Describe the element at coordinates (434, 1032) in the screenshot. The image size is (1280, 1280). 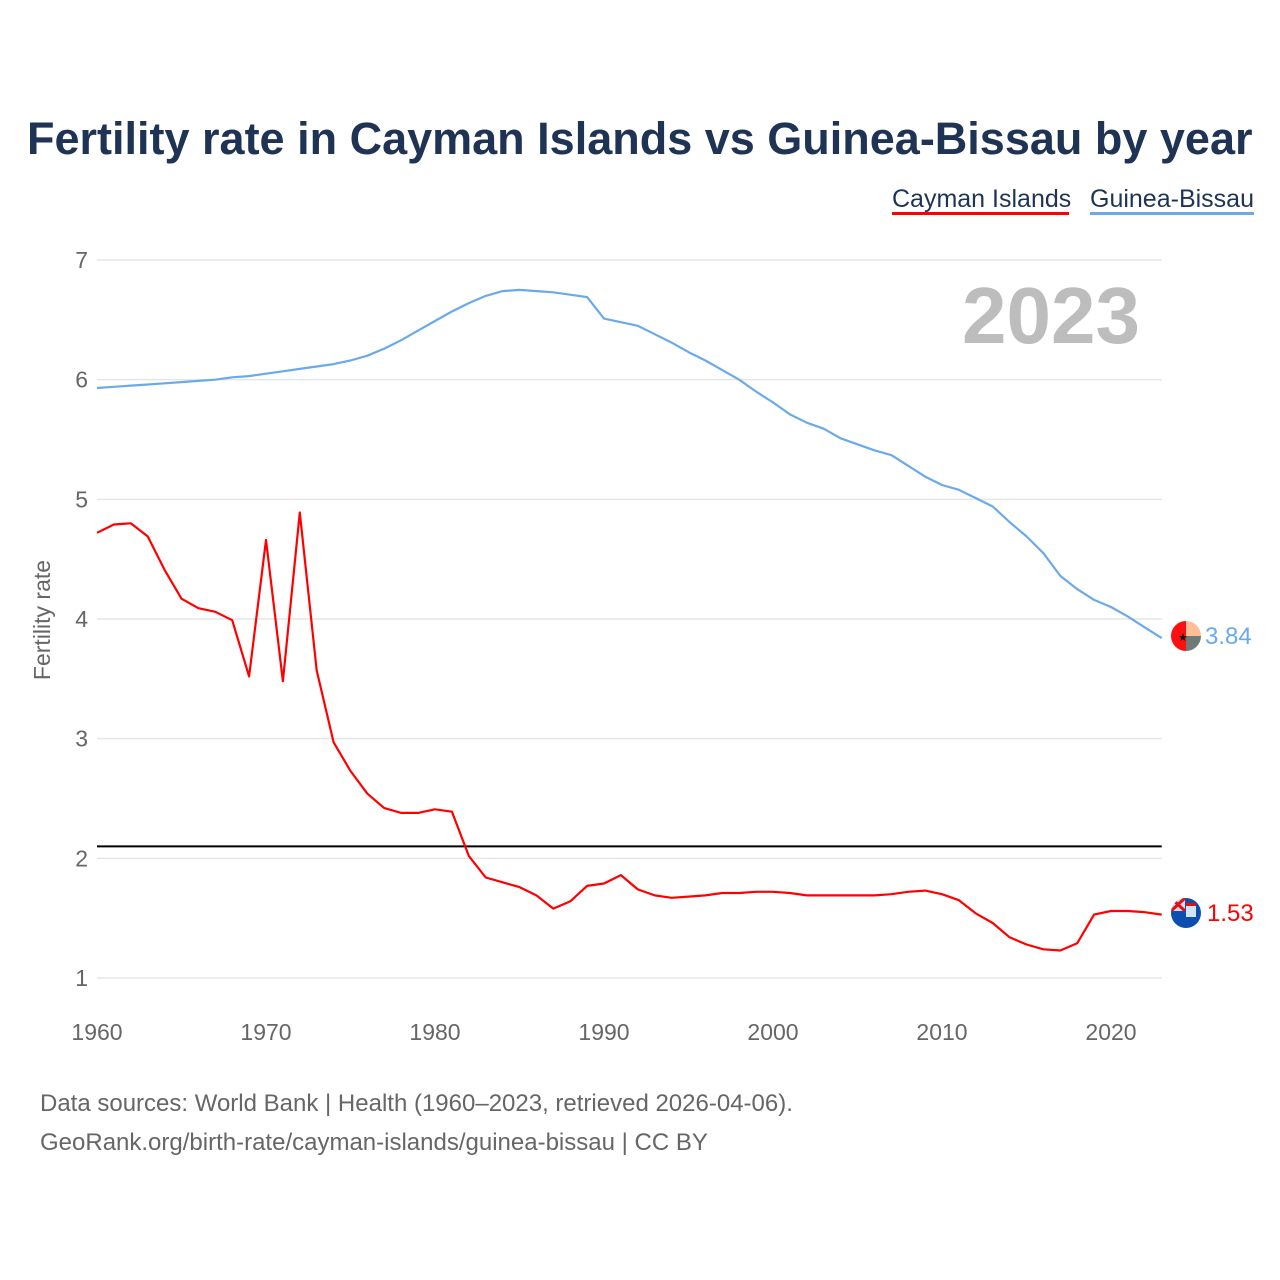
I see `x-tick-label: 1980` at that location.